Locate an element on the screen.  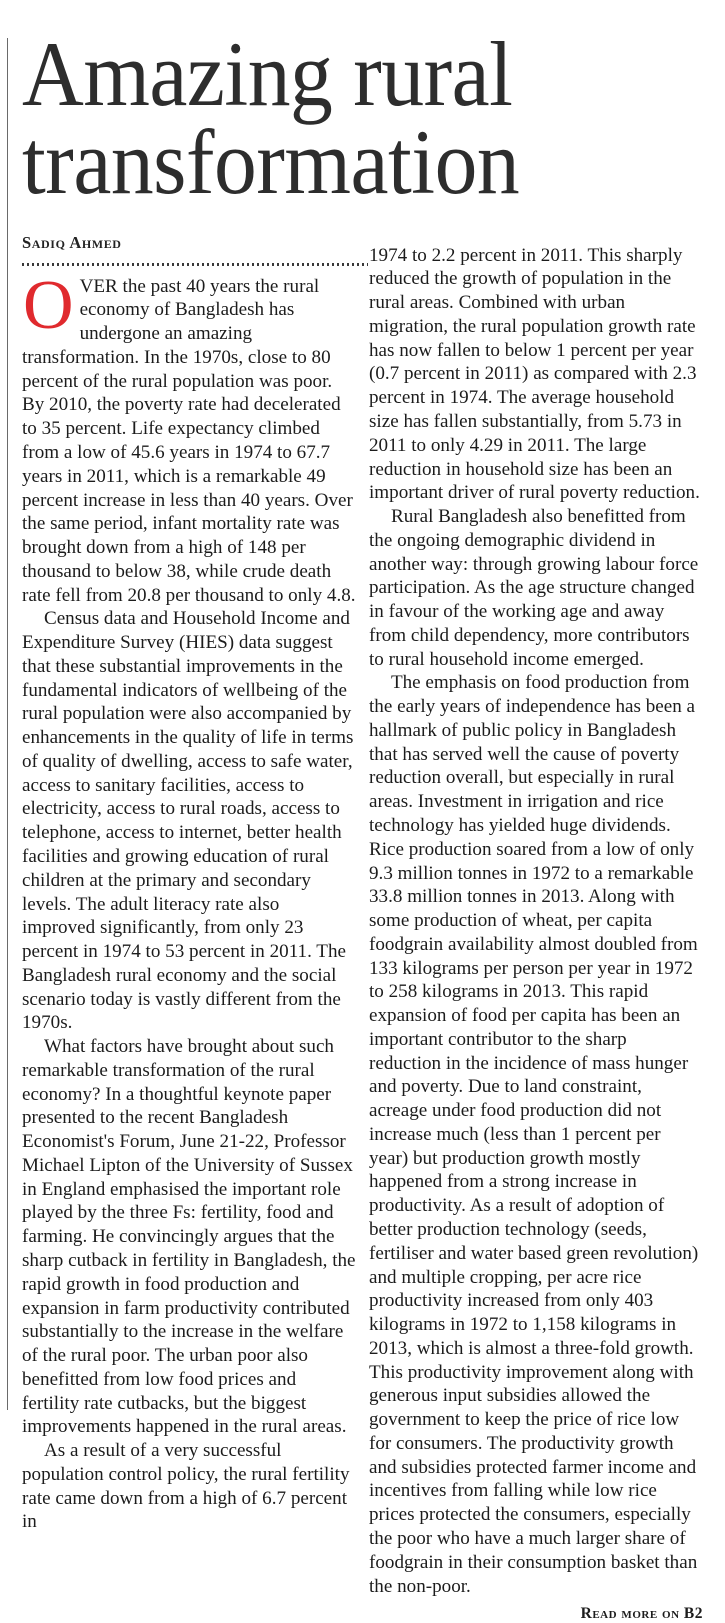
page-title: Amazing rural transformation is located at coordinates (338, 107).